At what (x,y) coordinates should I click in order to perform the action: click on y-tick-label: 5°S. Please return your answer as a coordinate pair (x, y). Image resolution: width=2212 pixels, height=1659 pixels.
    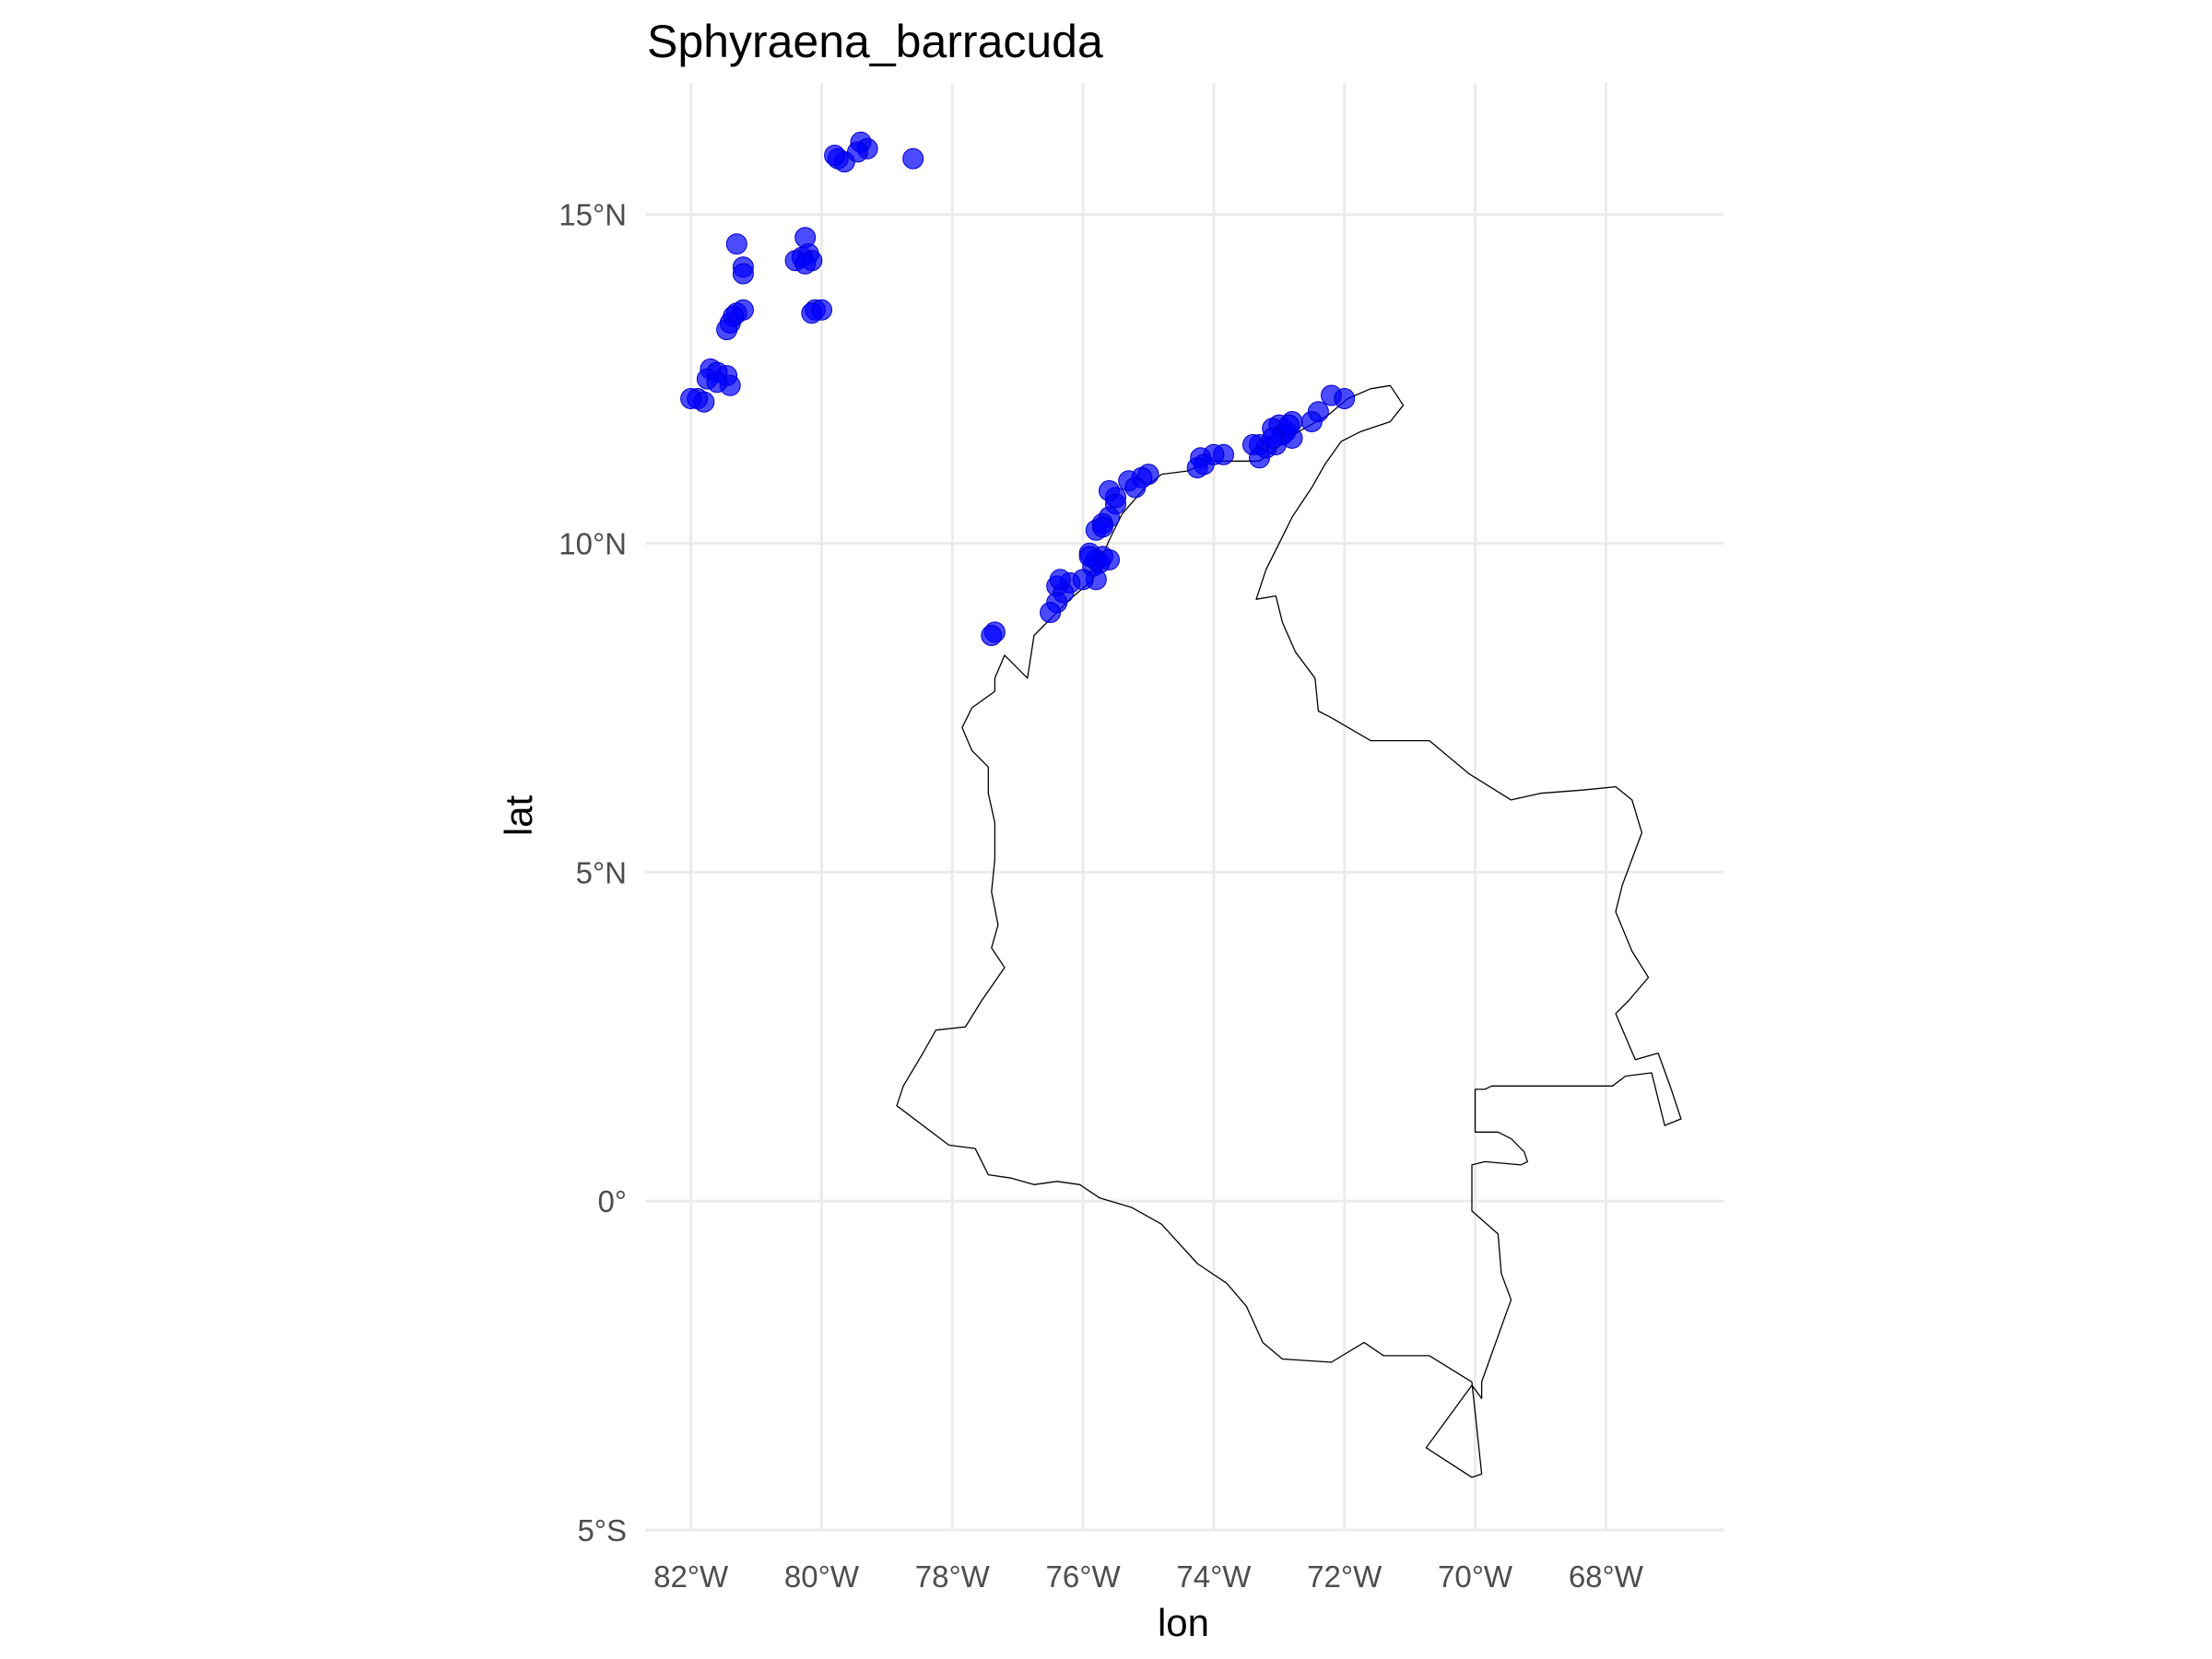
    Looking at the image, I should click on (602, 1530).